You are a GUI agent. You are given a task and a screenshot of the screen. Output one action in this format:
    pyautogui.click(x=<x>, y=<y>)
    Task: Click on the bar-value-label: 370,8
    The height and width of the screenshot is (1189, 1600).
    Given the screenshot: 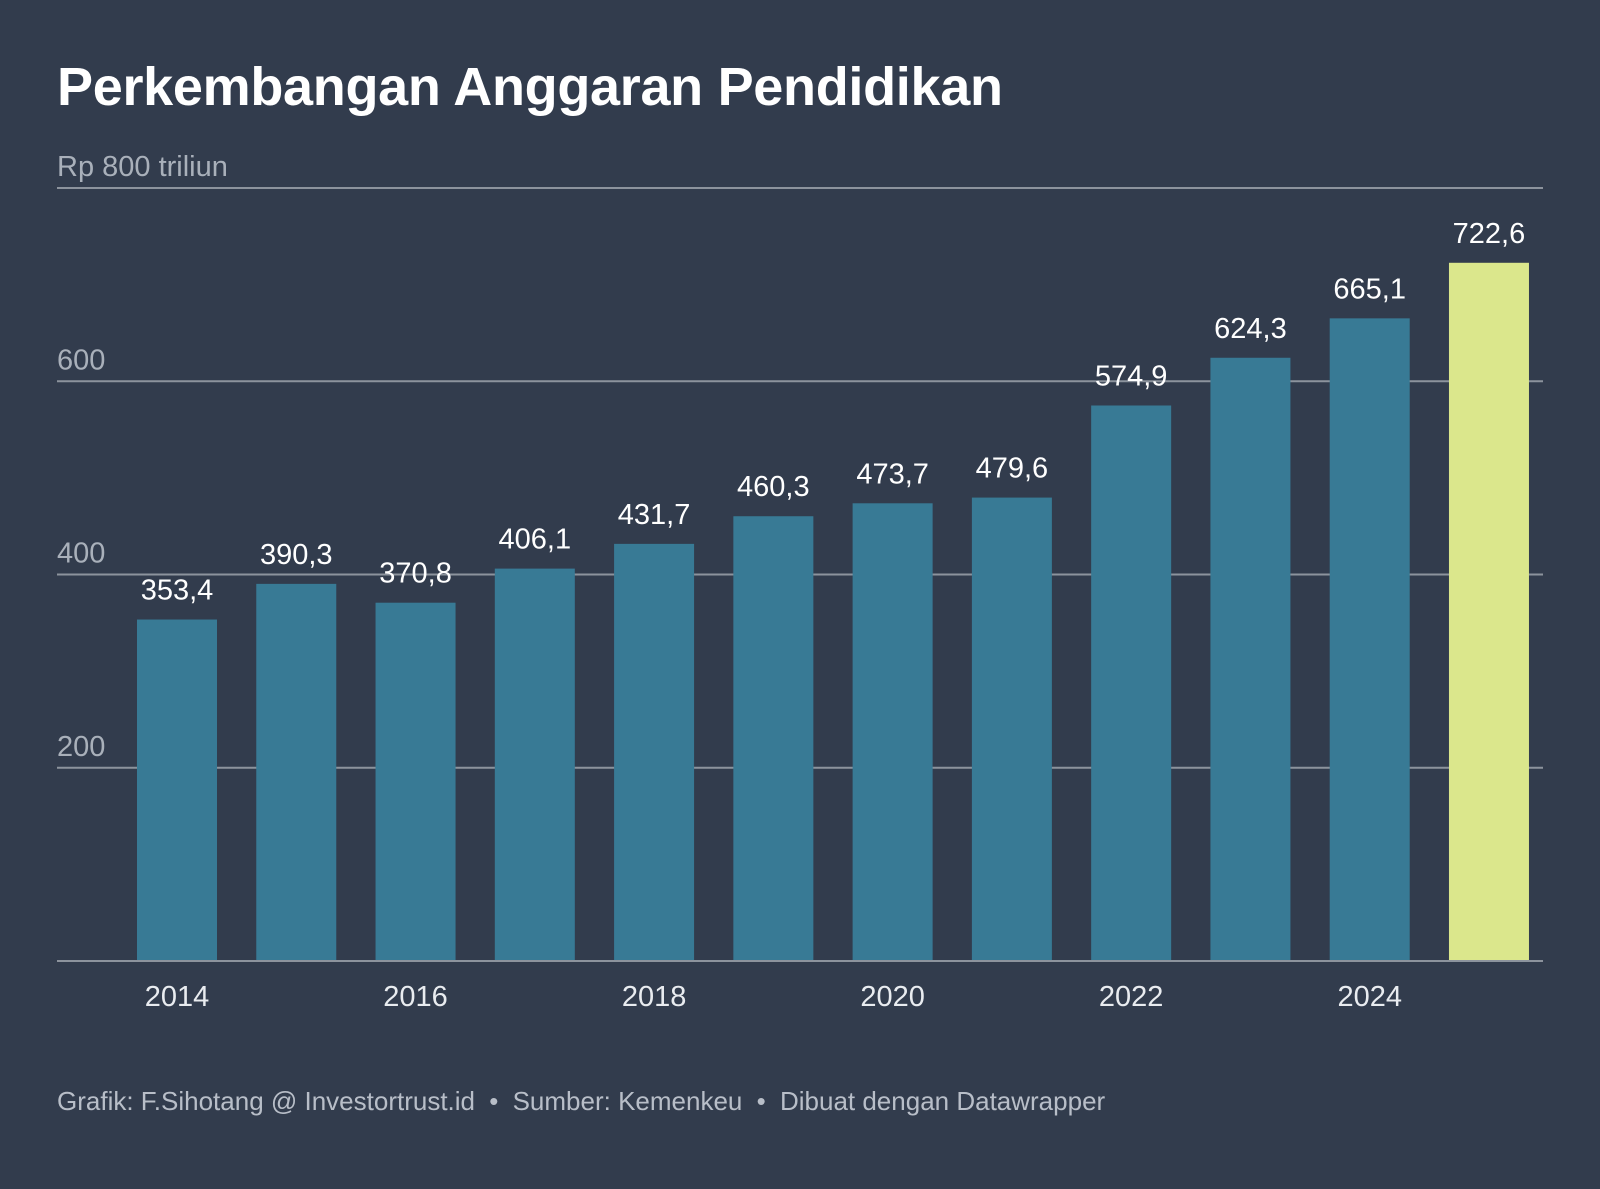 What is the action you would take?
    pyautogui.click(x=415, y=574)
    